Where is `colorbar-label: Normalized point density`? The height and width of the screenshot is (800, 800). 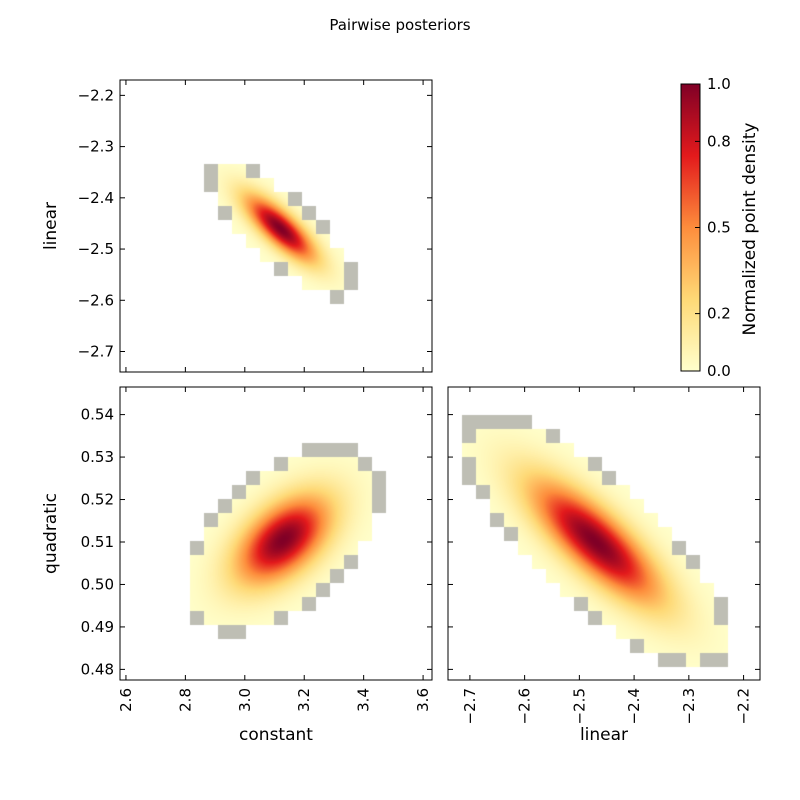
colorbar-label: Normalized point density is located at coordinates (750, 229).